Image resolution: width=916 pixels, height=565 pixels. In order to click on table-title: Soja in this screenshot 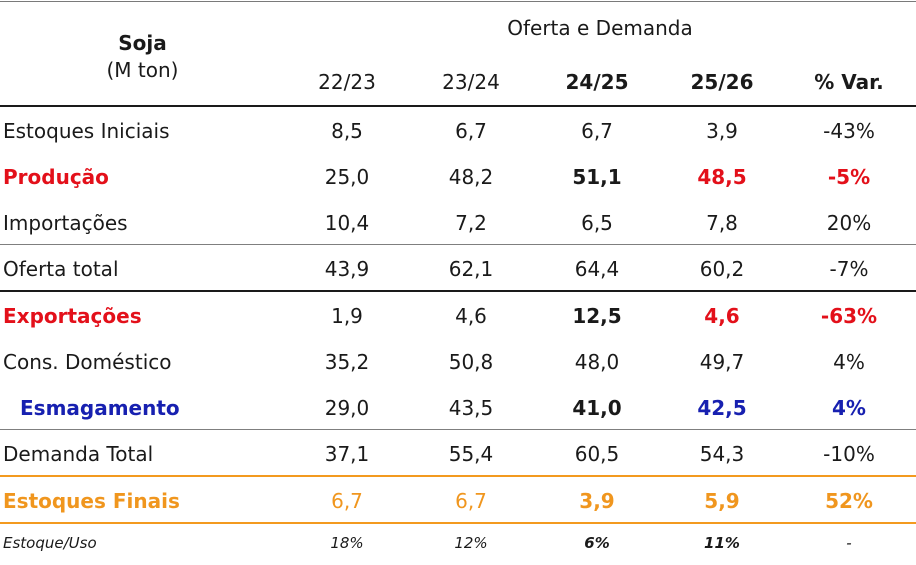, I will do `click(142, 43)`.